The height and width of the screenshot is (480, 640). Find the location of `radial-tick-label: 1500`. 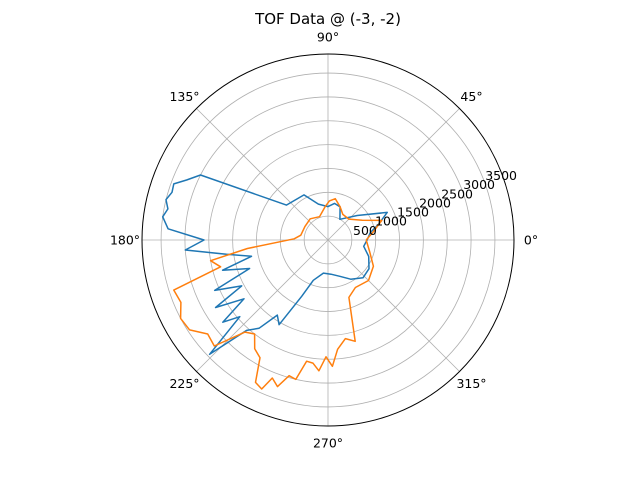

radial-tick-label: 1500 is located at coordinates (413, 212).